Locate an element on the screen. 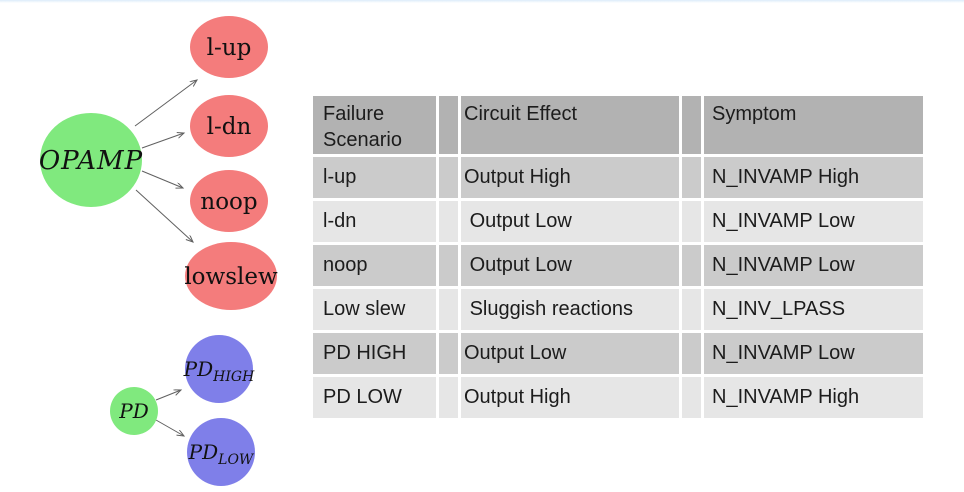 Image resolution: width=964 pixels, height=492 pixels. fault-node-l-up is located at coordinates (229, 47).